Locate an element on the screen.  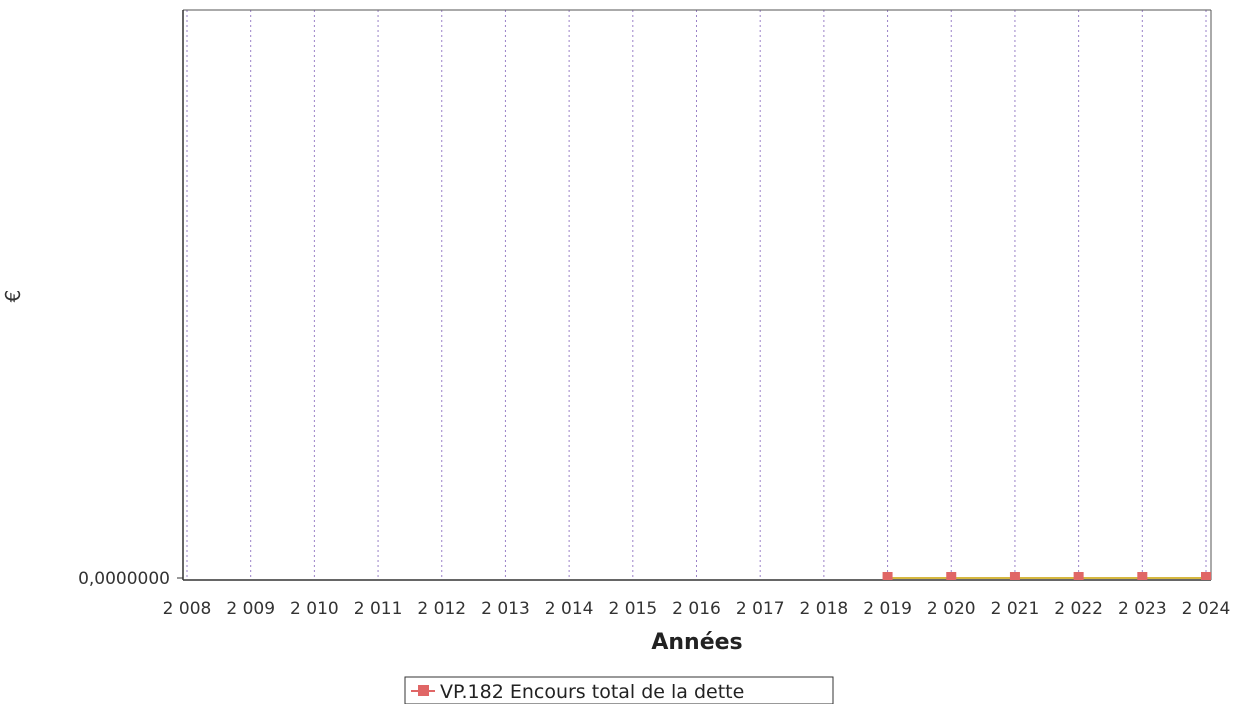
x-tick-label-8: 2 016 is located at coordinates (696, 609).